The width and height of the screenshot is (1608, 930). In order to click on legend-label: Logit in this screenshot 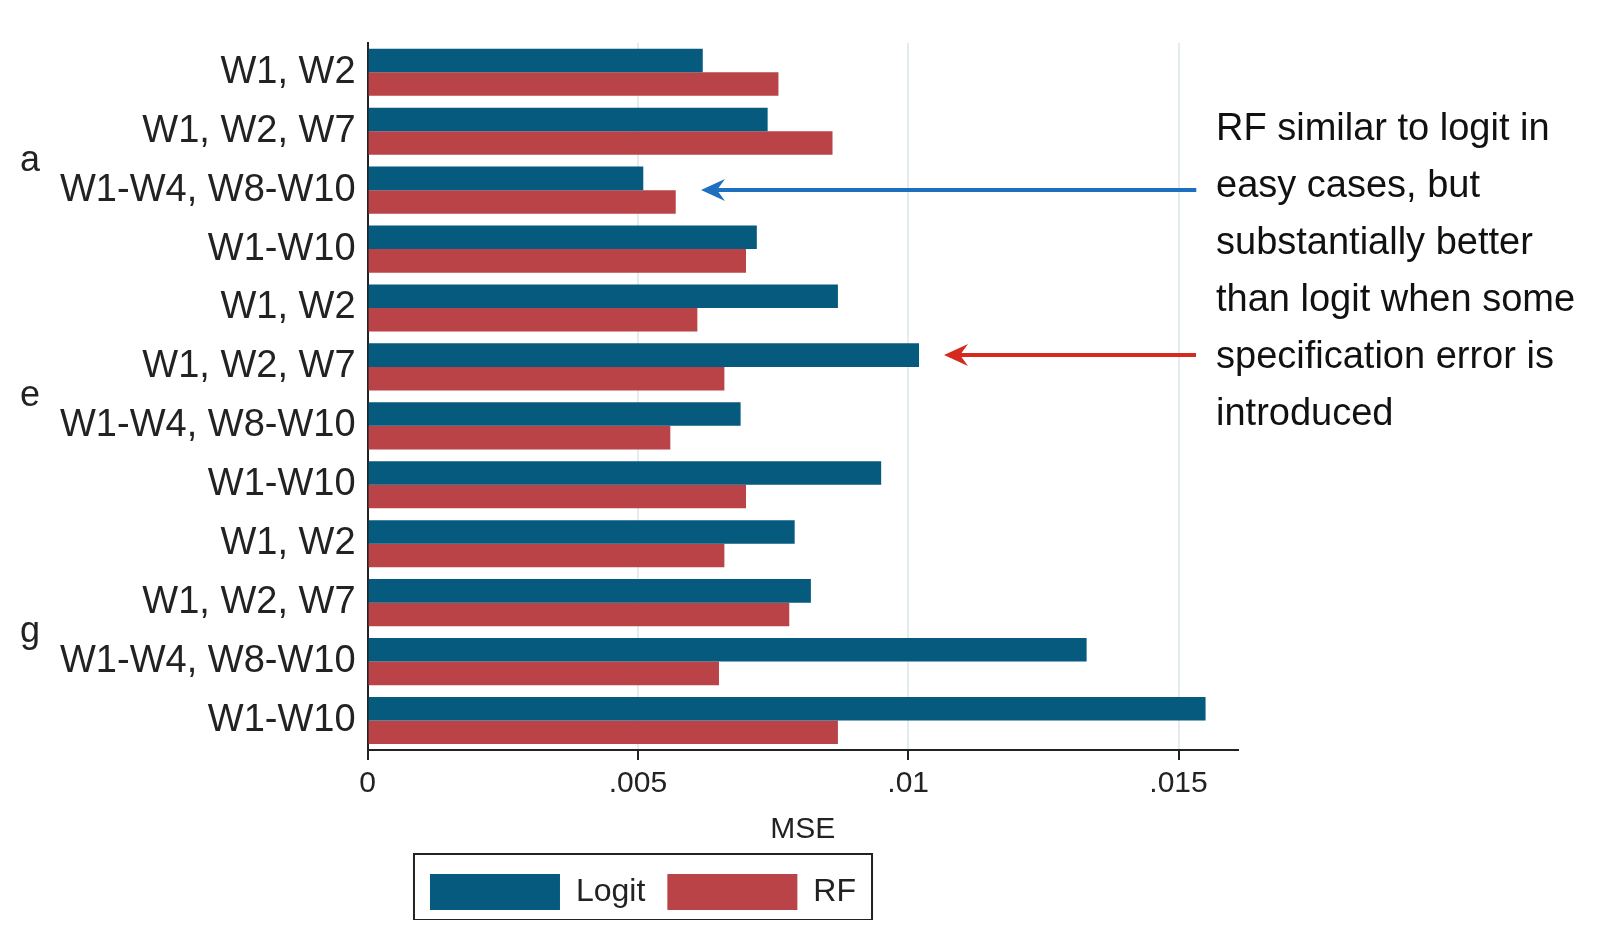, I will do `click(610, 889)`.